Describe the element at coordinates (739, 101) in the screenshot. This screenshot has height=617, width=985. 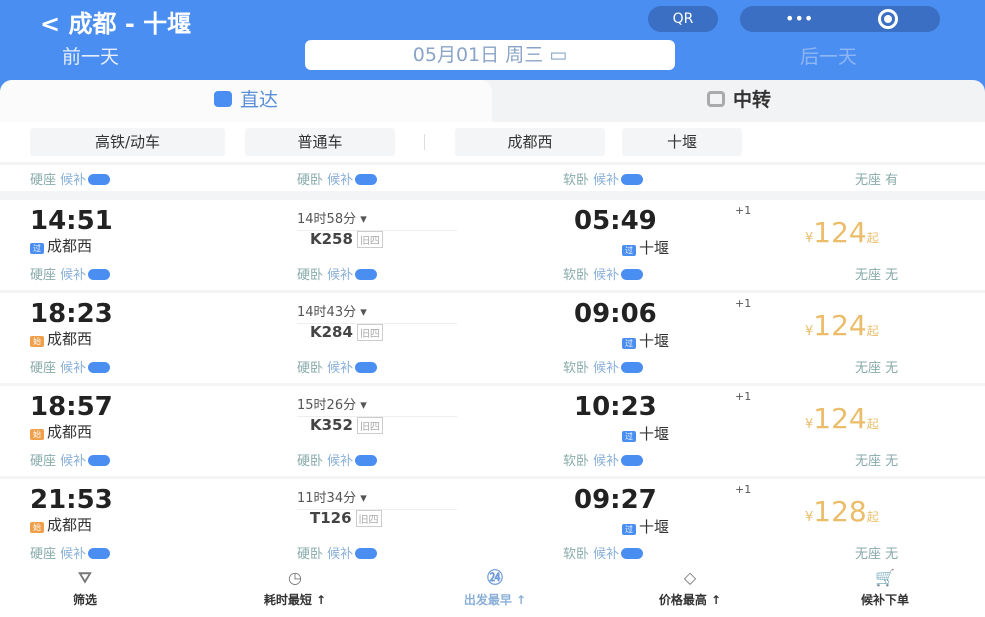
I see `tab-transfer: 中转` at that location.